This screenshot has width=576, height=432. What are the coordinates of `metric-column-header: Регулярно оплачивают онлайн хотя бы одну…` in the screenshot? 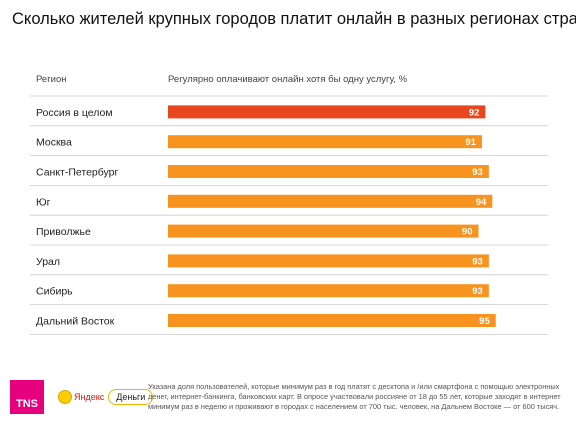 It's located at (288, 79).